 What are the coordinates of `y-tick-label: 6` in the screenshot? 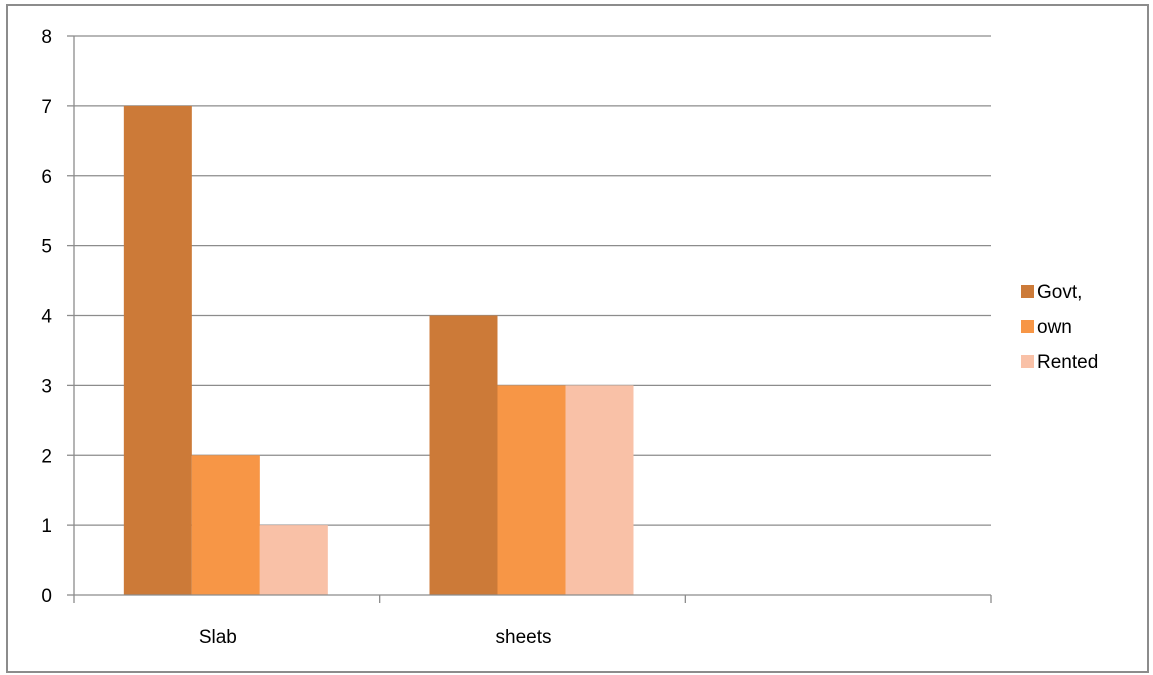 It's located at (46, 177).